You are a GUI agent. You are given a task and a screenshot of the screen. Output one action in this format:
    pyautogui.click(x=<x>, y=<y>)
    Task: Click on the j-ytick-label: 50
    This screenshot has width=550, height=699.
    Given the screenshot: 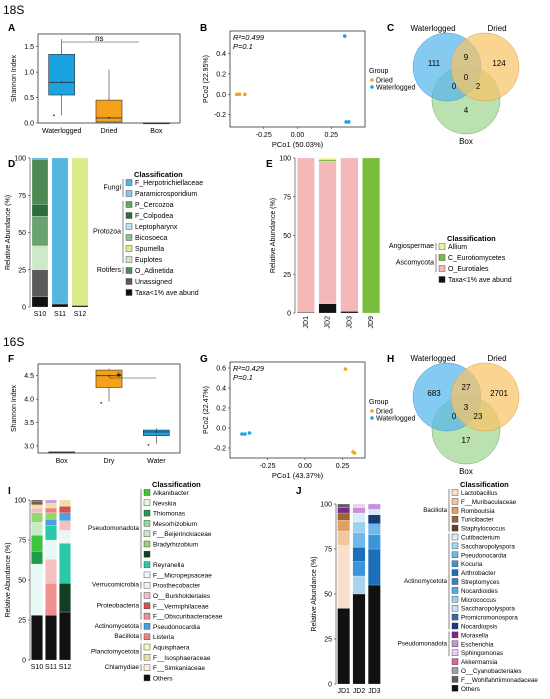 What is the action you would take?
    pyautogui.click(x=328, y=595)
    